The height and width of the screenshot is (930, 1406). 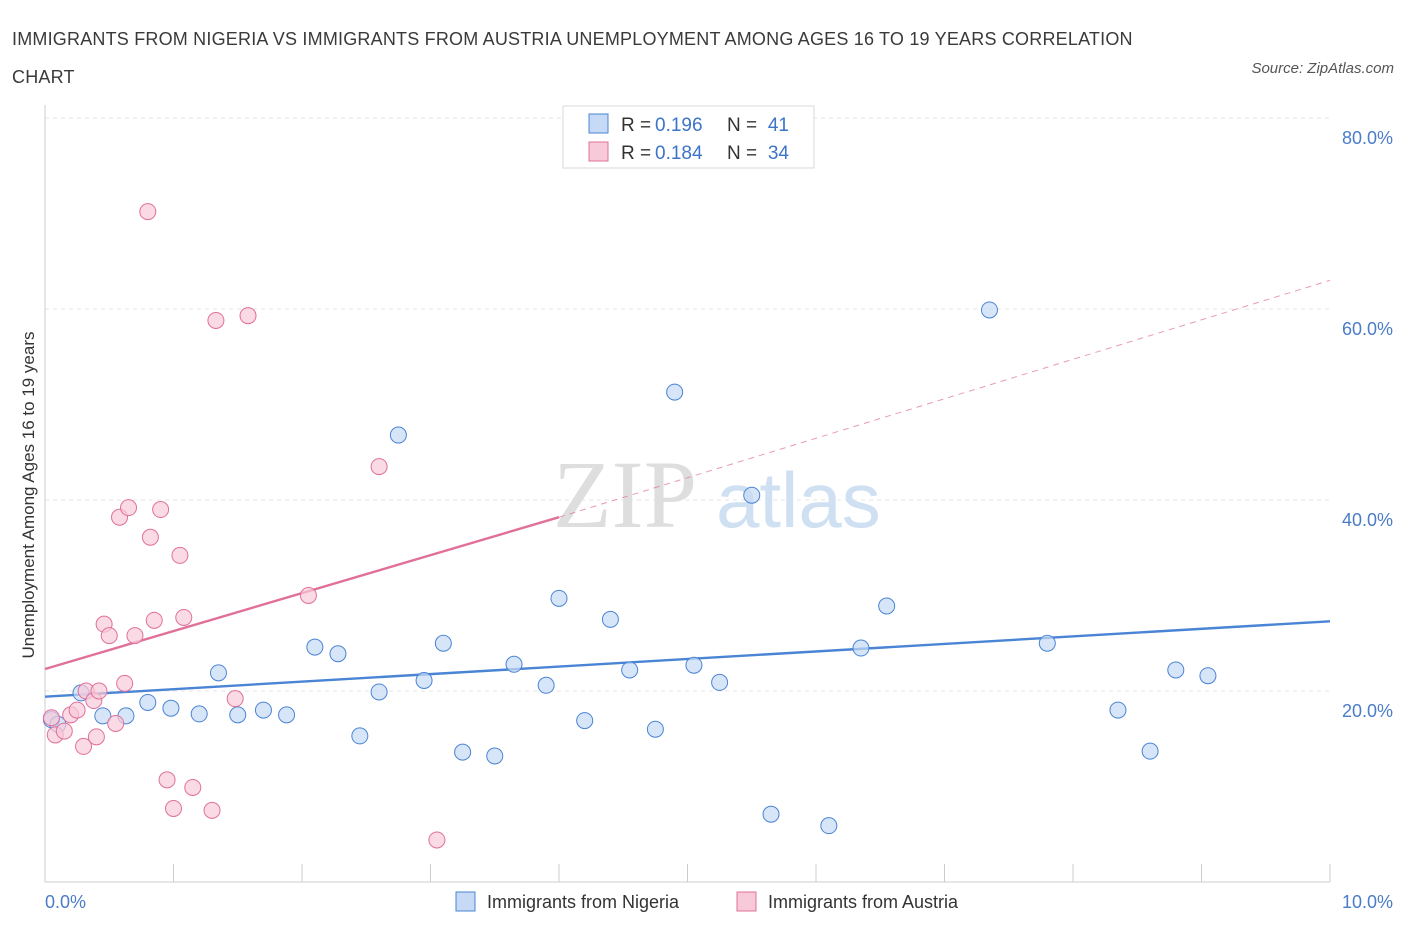 What do you see at coordinates (1367, 329) in the screenshot?
I see `y-tick-label-2: 60.0%` at bounding box center [1367, 329].